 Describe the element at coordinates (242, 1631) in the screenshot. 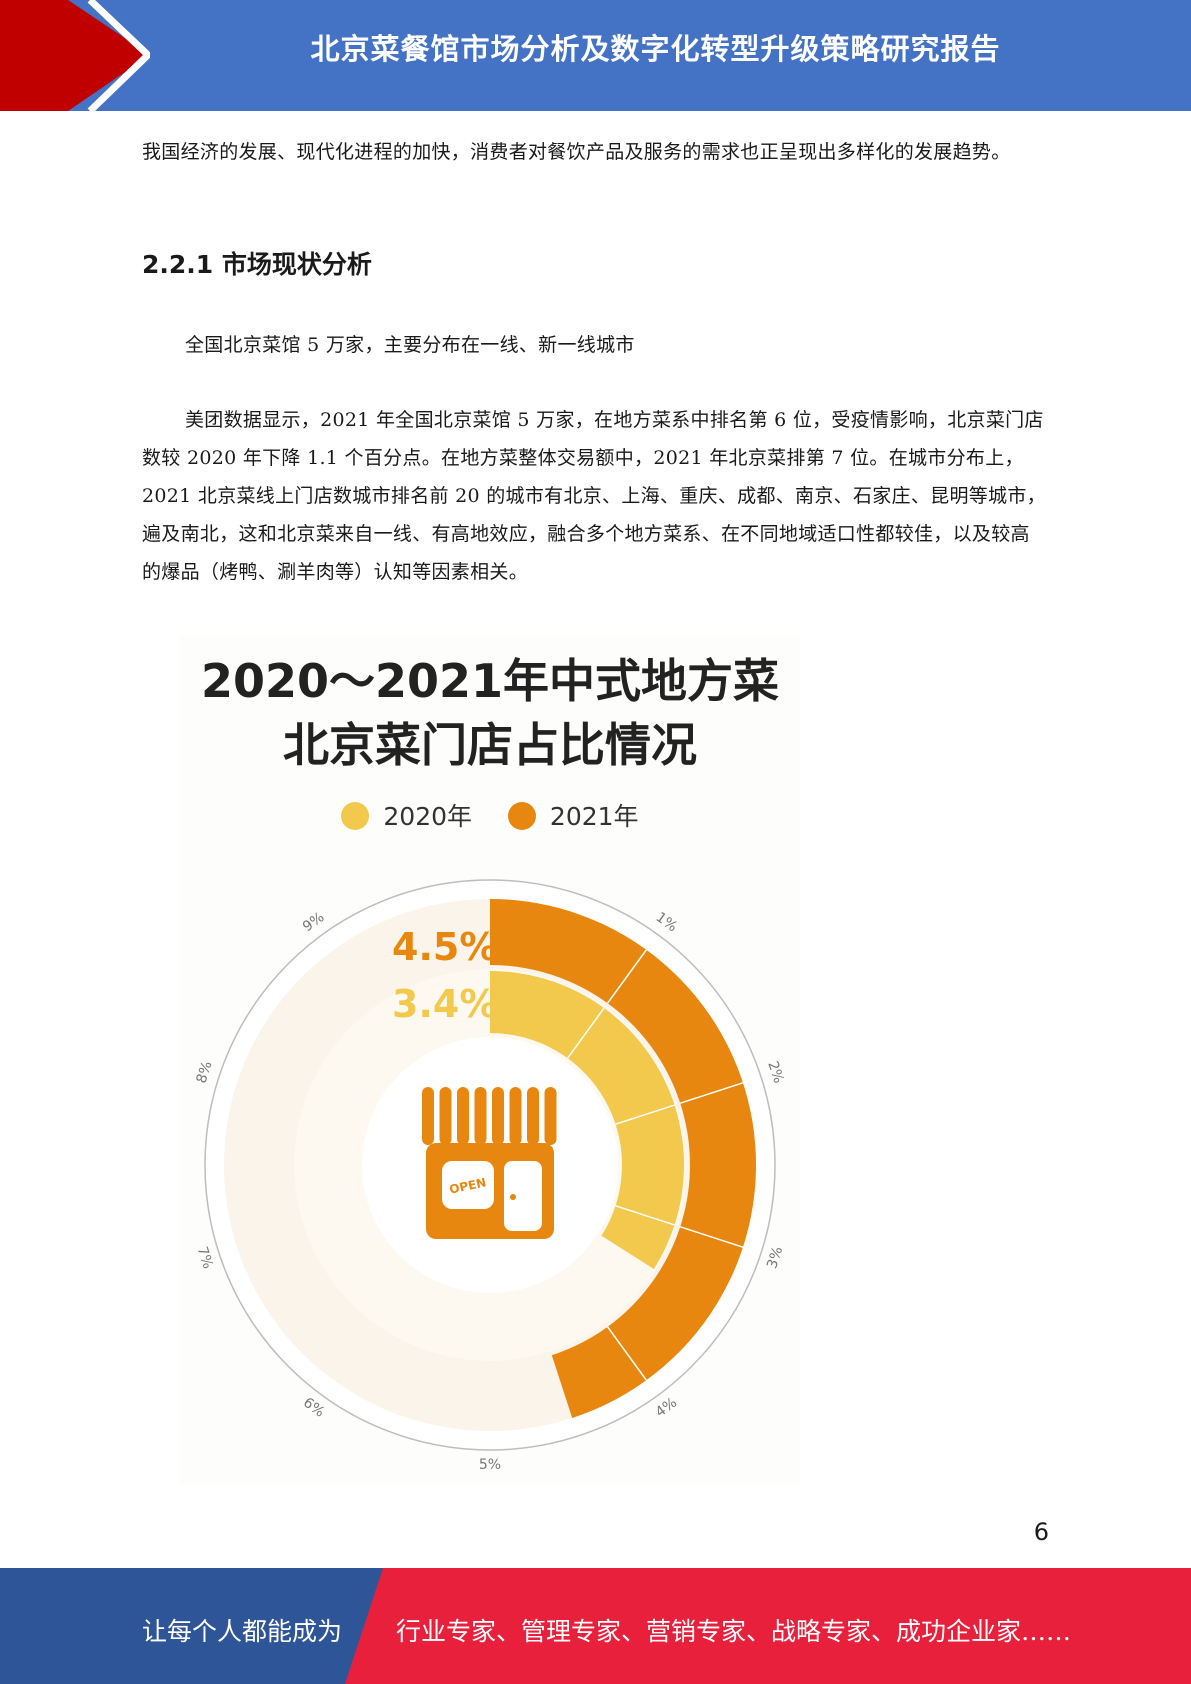

I see `footer-slogan-left: 让每个人都能成为` at that location.